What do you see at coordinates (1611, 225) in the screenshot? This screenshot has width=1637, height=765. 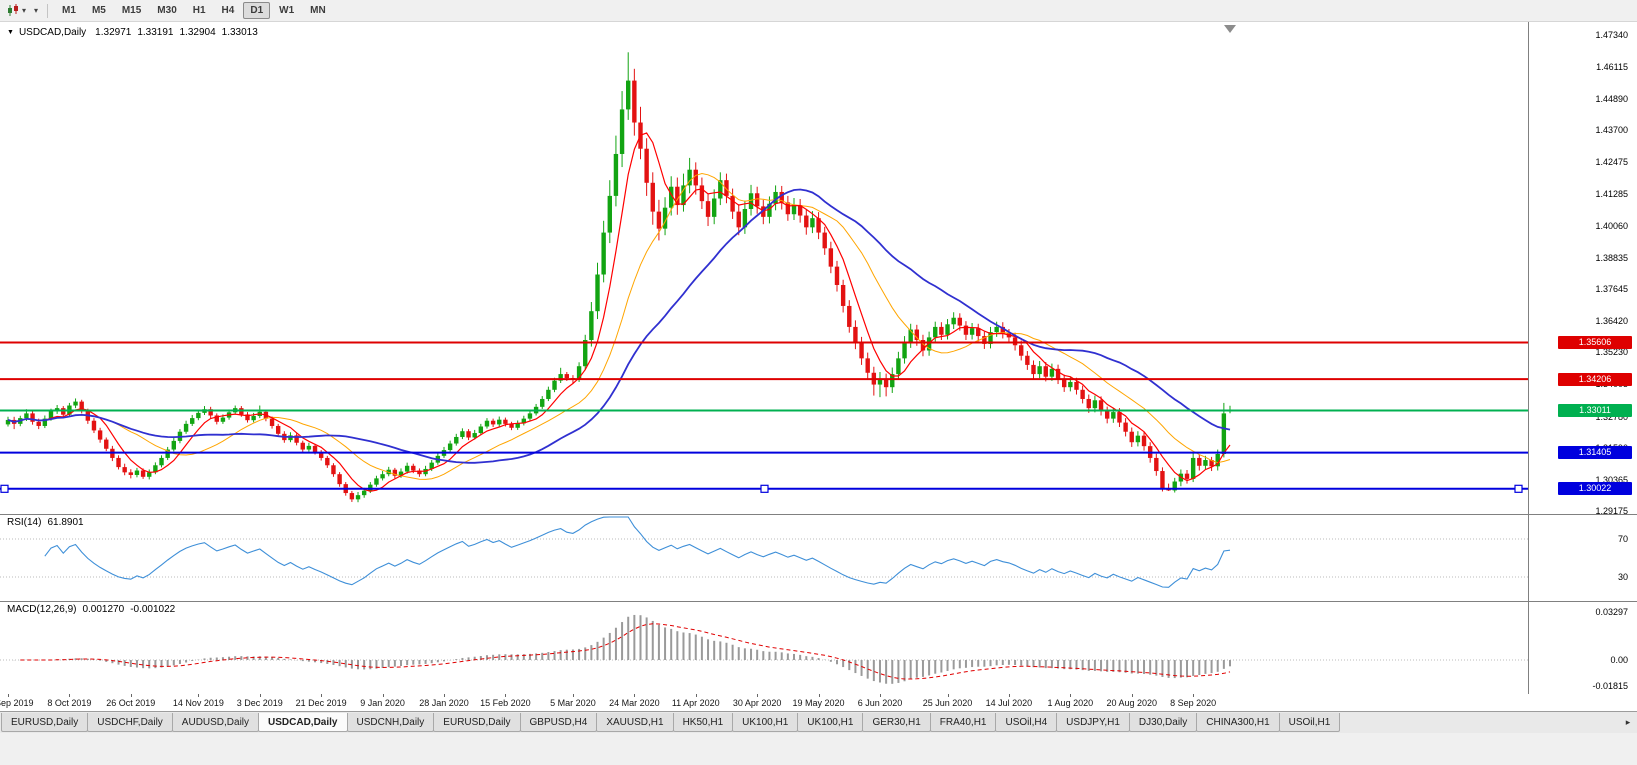 I see `price-scale-label: 1.40060` at bounding box center [1611, 225].